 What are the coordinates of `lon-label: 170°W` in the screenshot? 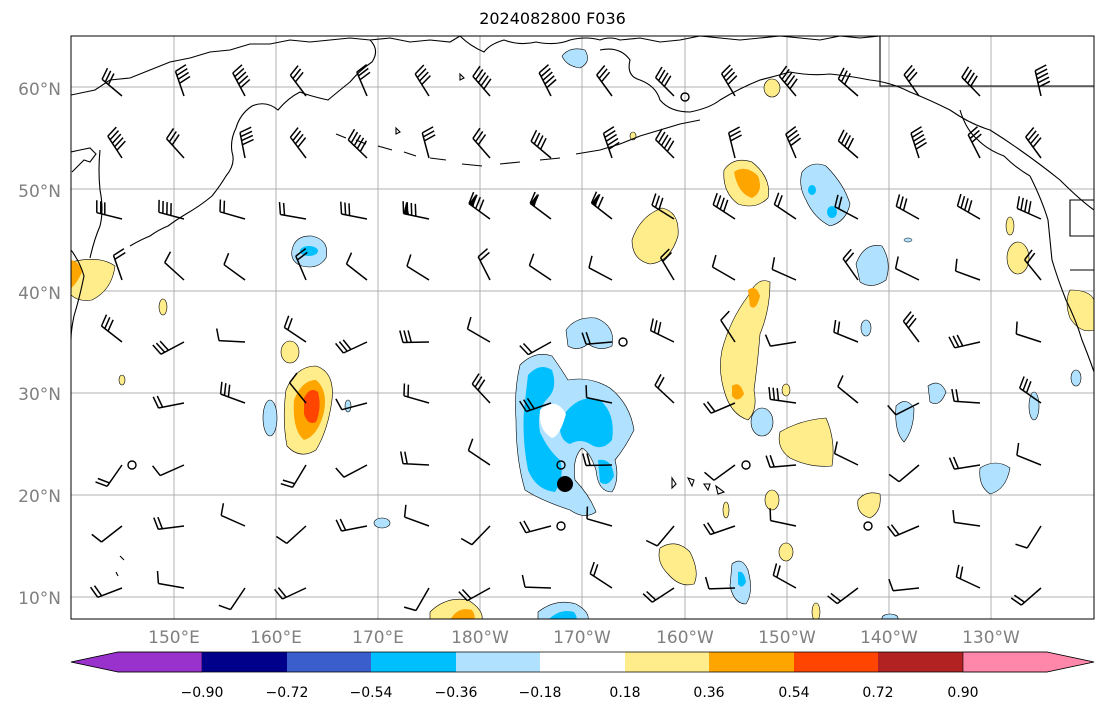 It's located at (582, 638).